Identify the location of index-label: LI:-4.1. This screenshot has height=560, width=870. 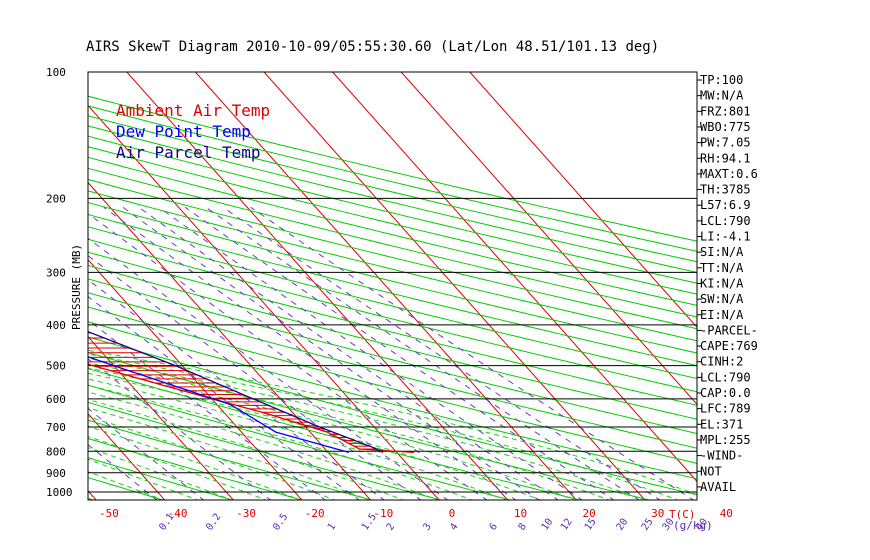
(725, 237).